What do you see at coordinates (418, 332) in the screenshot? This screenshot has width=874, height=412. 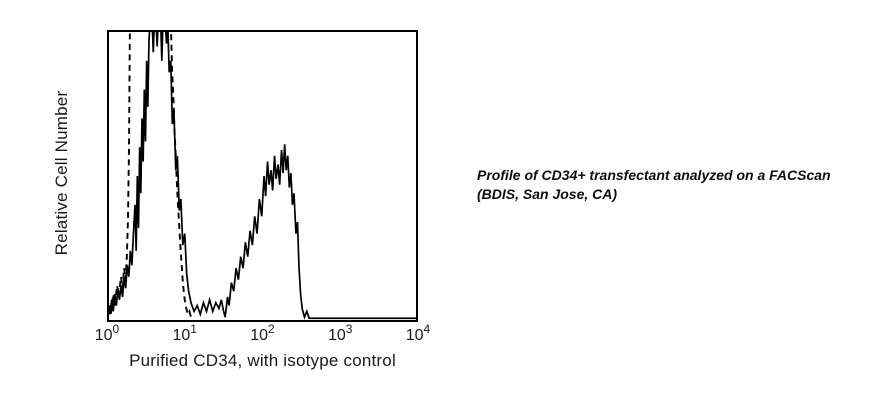 I see `x-tick-10e4: 10⁴` at bounding box center [418, 332].